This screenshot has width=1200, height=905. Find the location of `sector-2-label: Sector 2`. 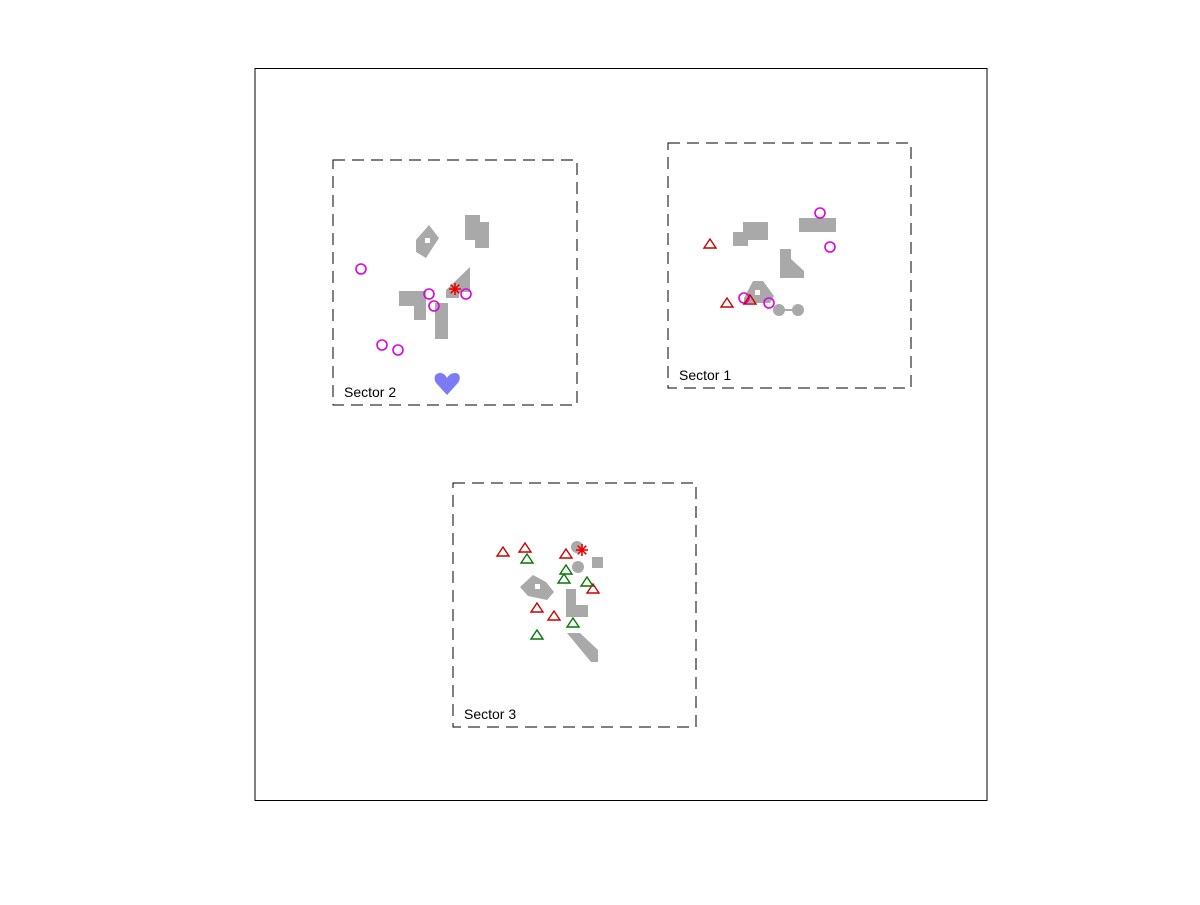

sector-2-label: Sector 2 is located at coordinates (370, 392).